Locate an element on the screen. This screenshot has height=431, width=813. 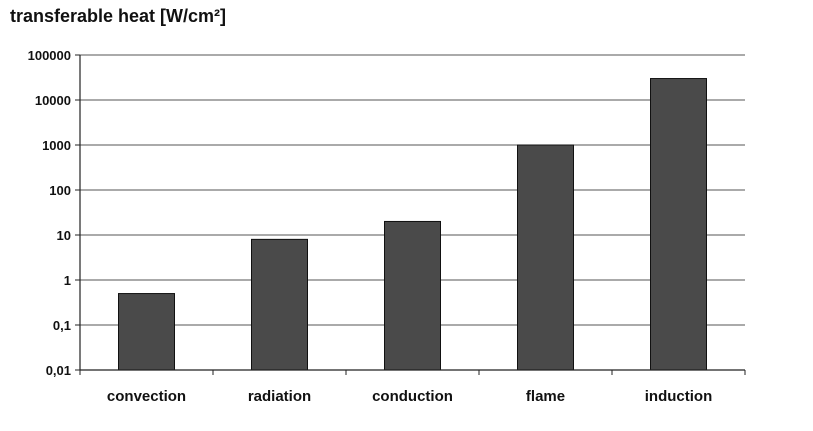
x-category-label: convection is located at coordinates (146, 396).